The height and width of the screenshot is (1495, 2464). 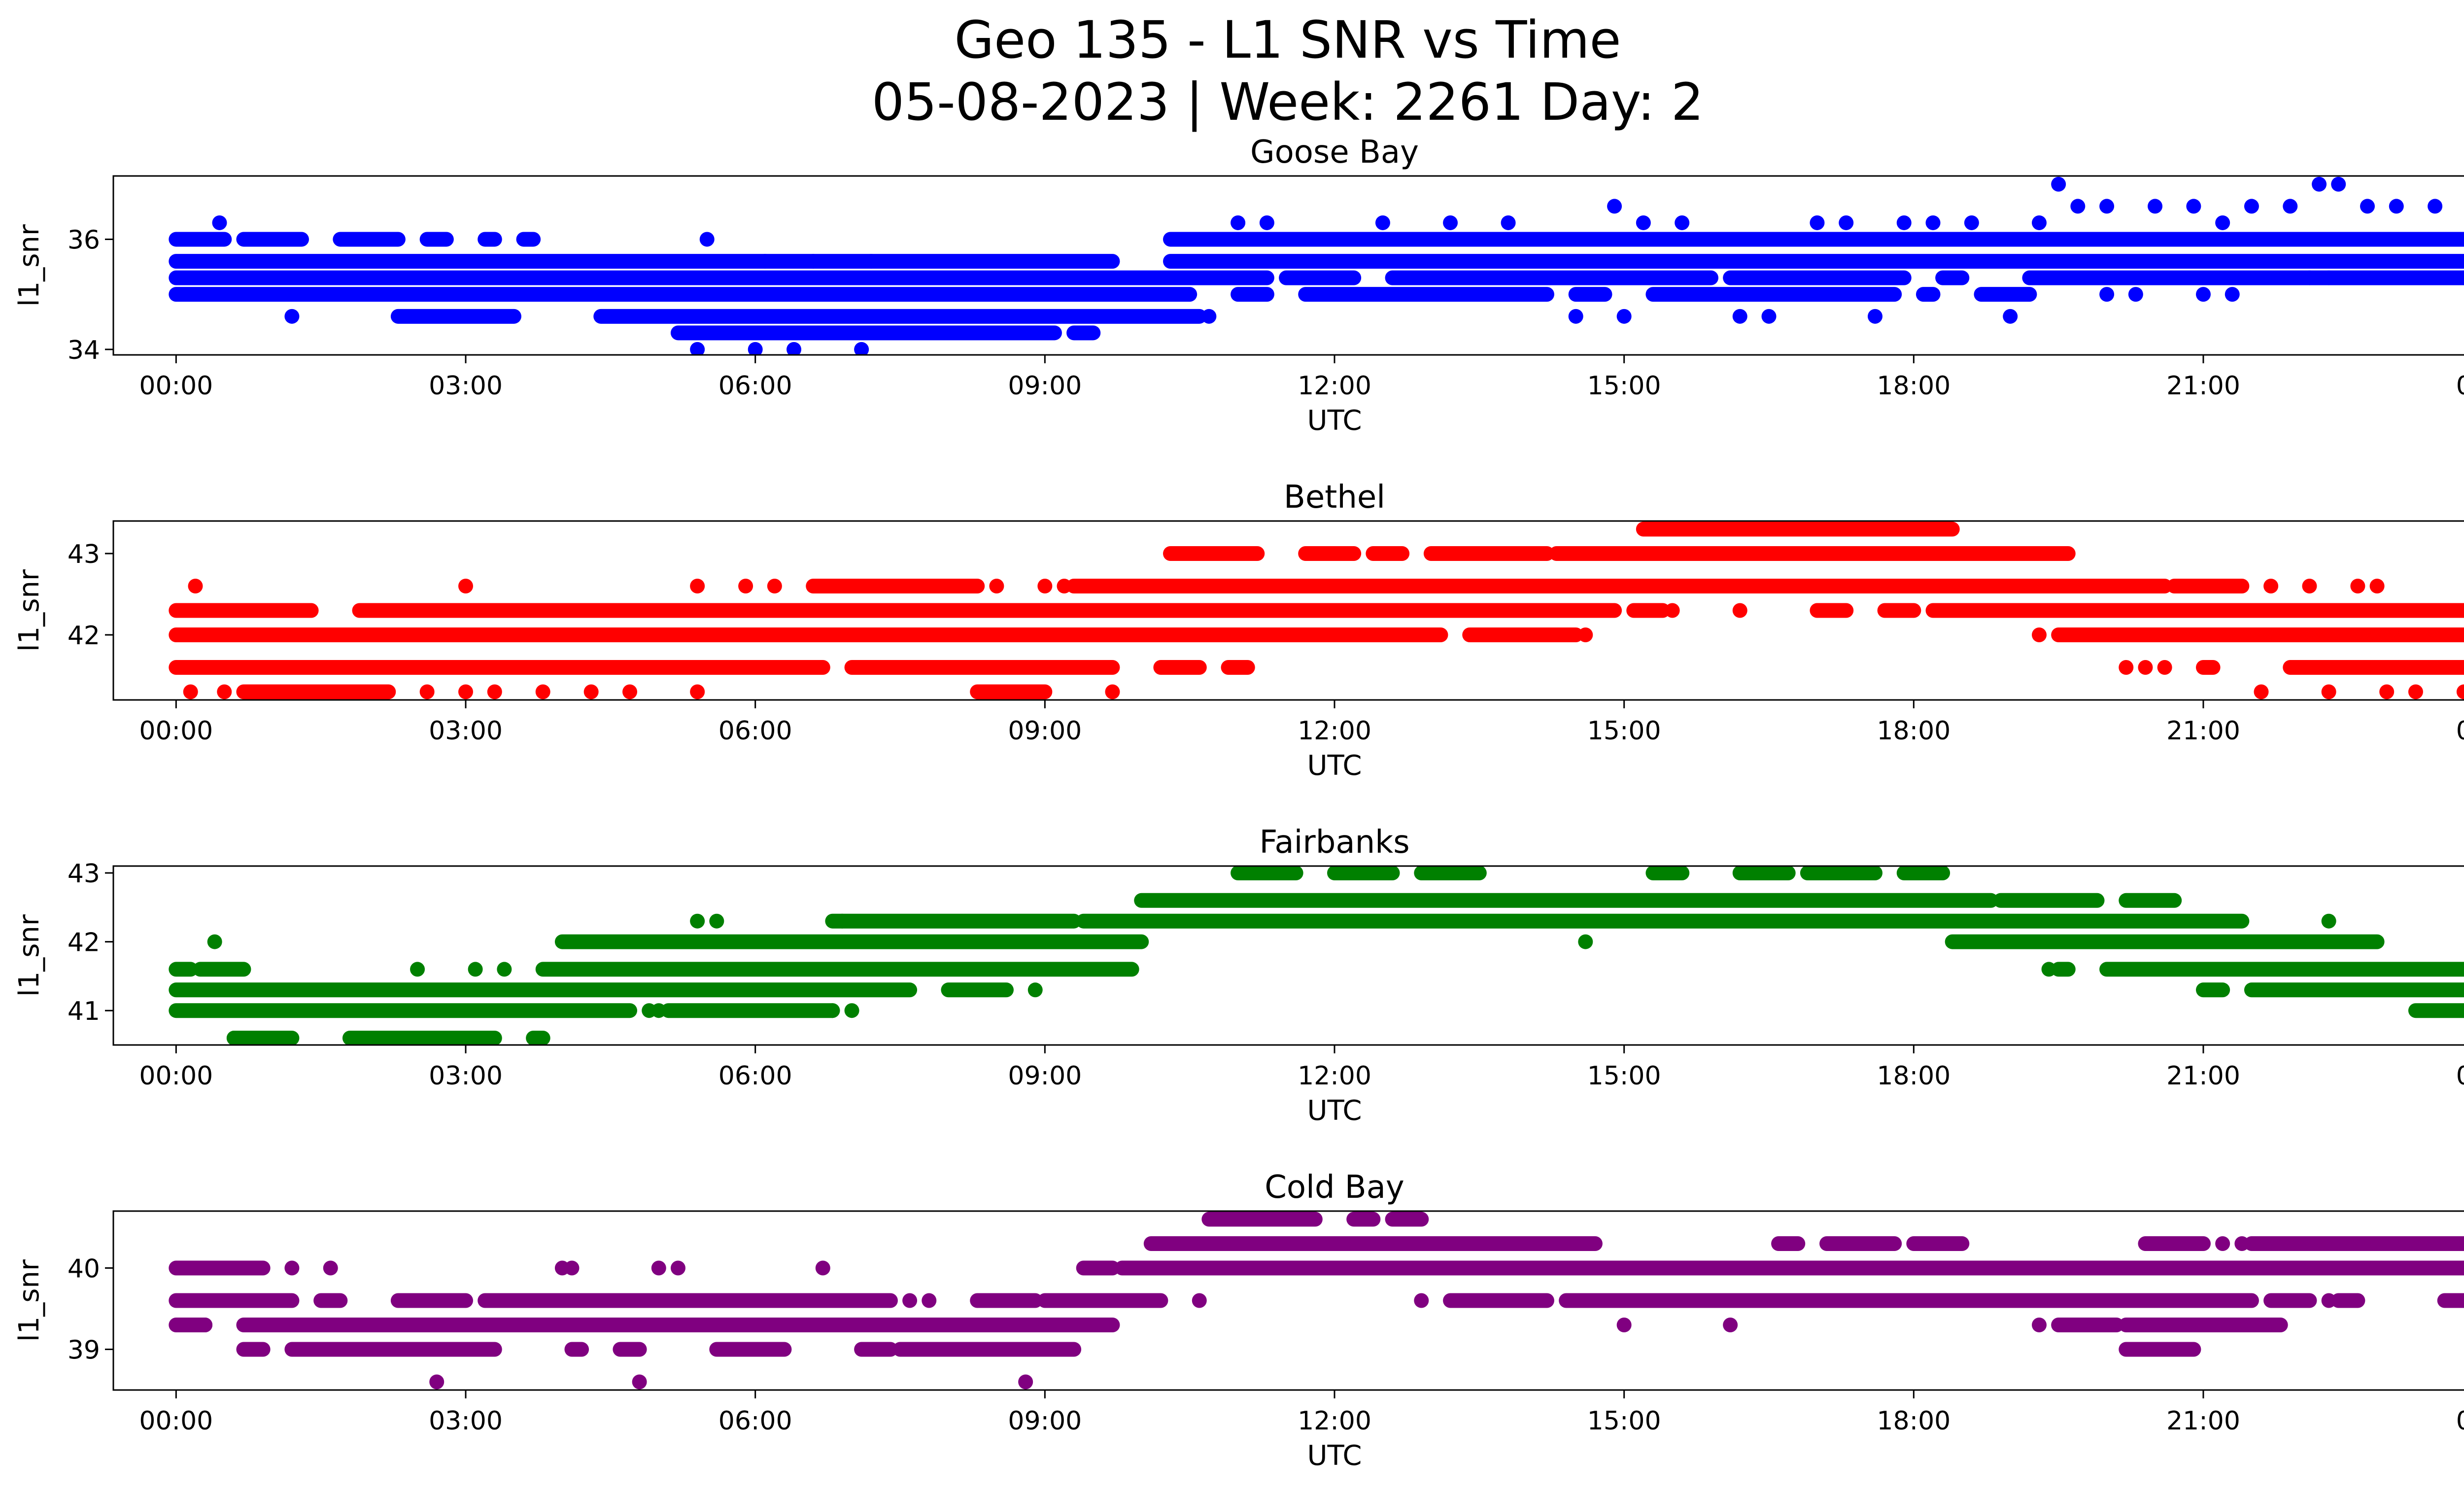 I want to click on x-tick-label: 12:00, so click(x=1334, y=1421).